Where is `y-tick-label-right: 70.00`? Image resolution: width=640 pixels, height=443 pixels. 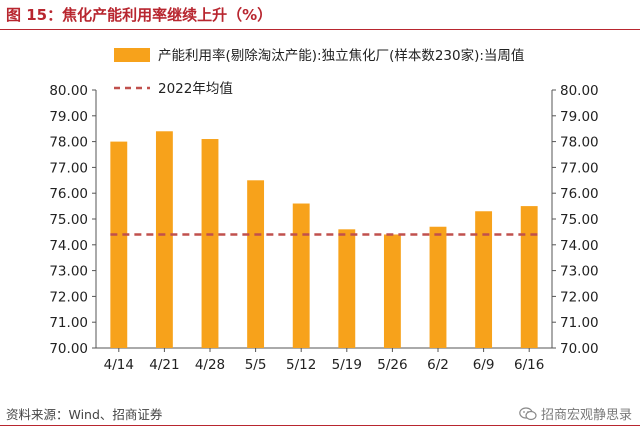 y-tick-label-right: 70.00 is located at coordinates (579, 349).